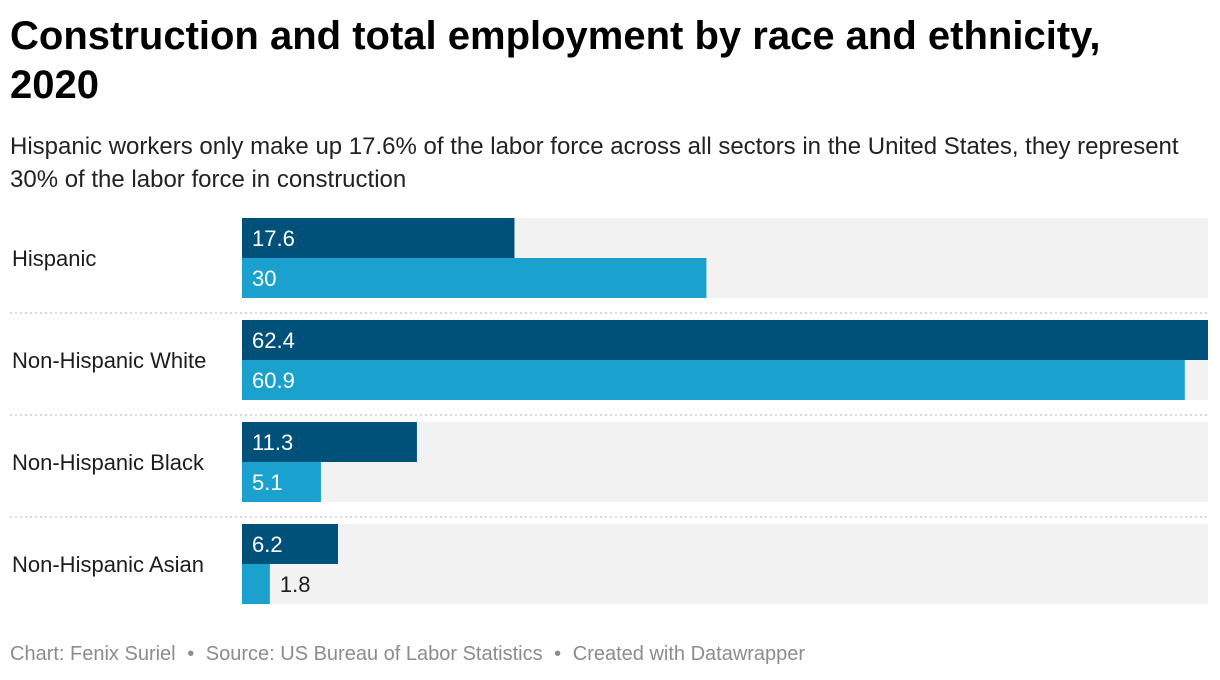 This screenshot has height=680, width=1220. I want to click on bar-value-label: 11.3, so click(272, 442).